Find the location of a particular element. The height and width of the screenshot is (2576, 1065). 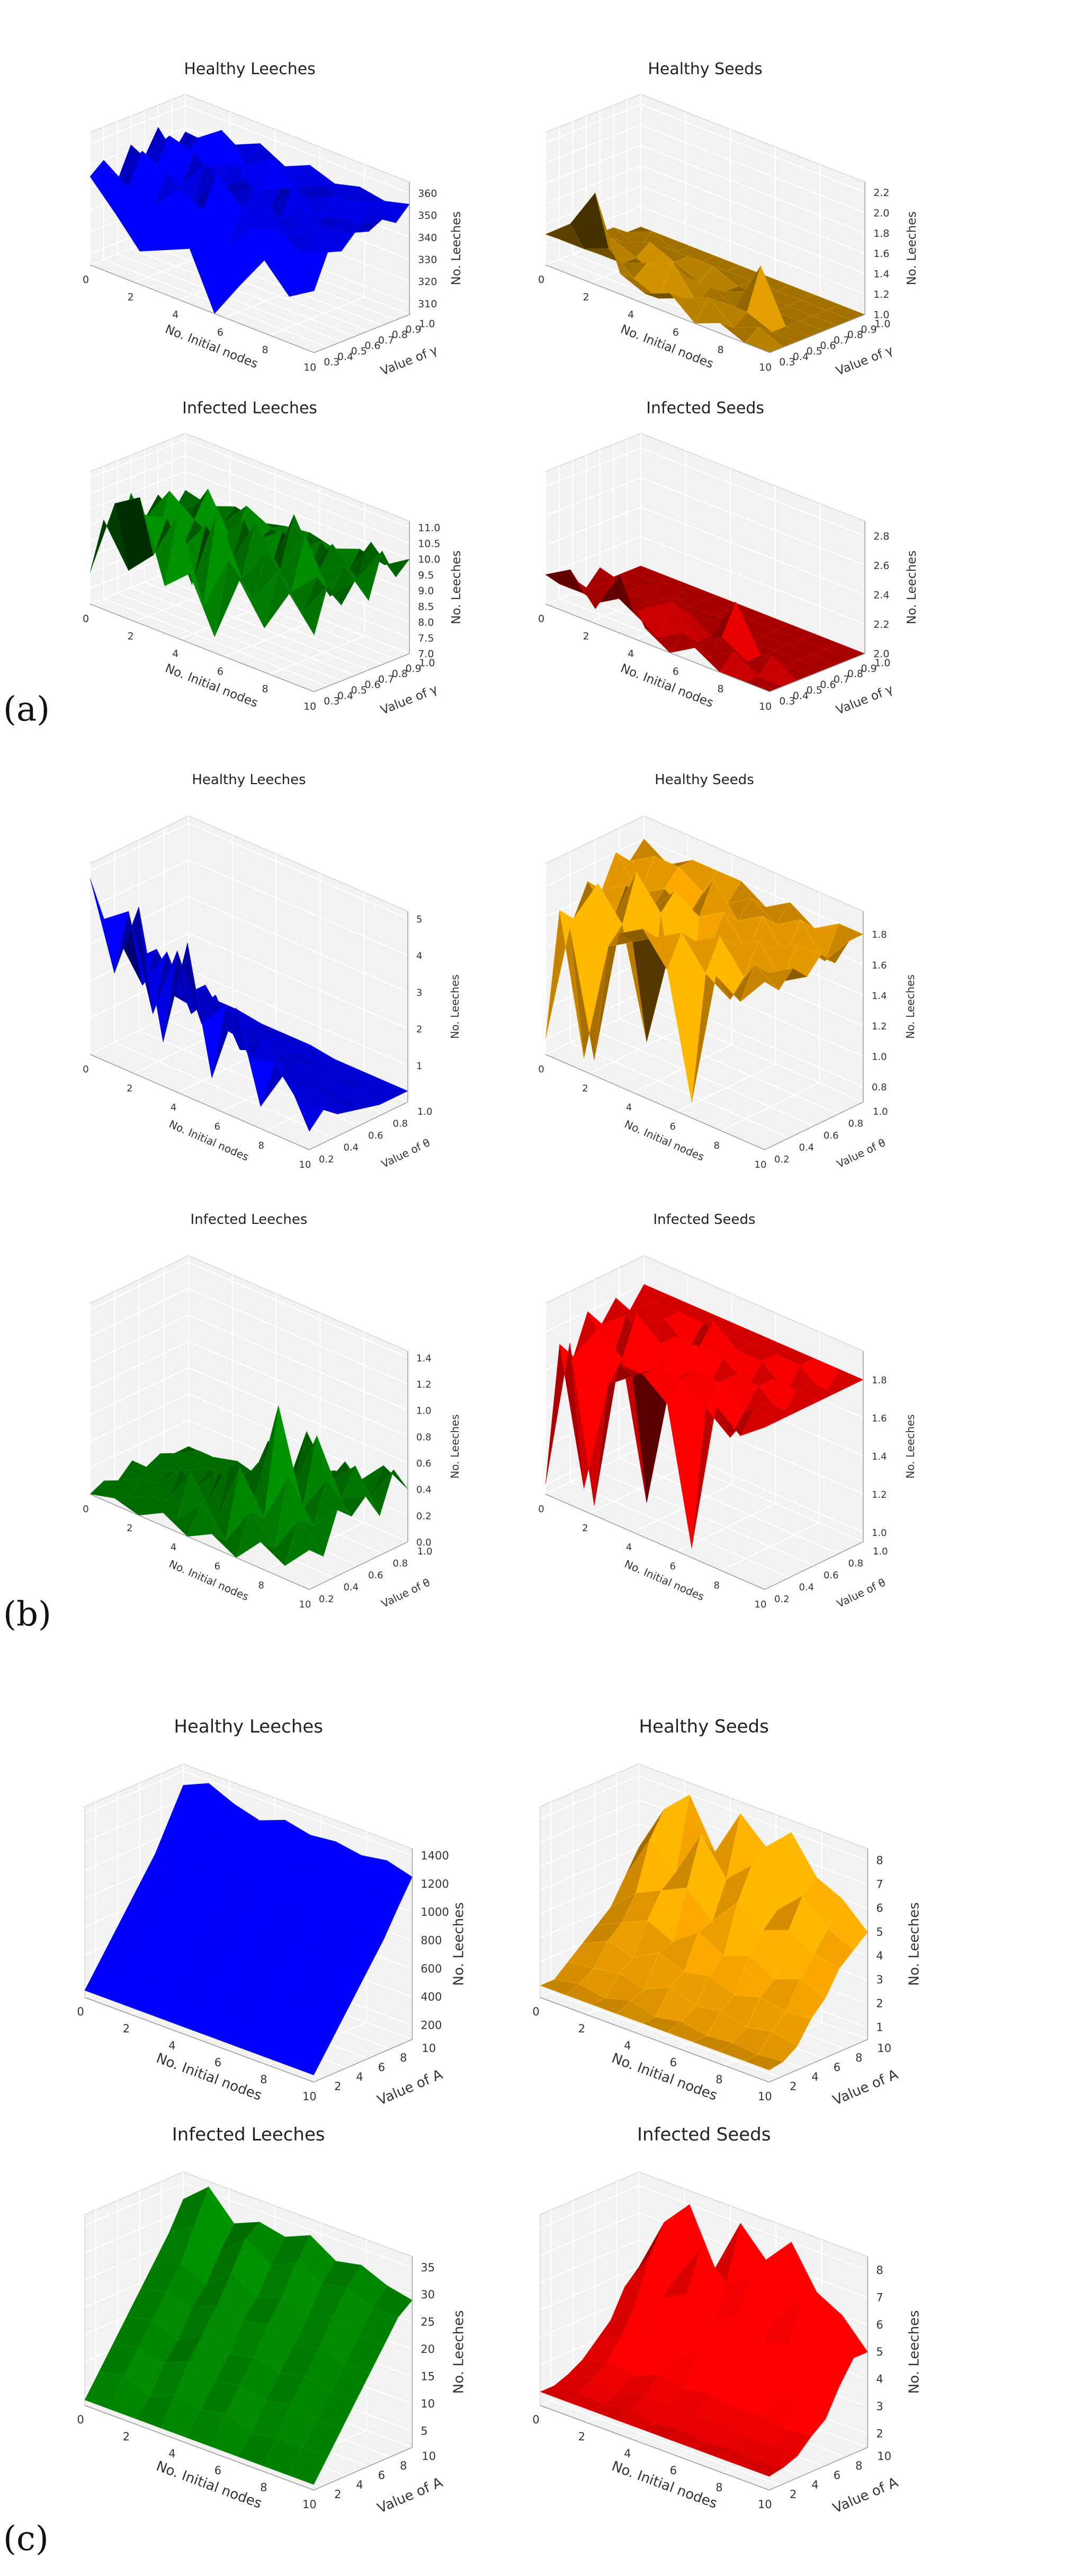

z-tick-label: 1.2 is located at coordinates (879, 1495).